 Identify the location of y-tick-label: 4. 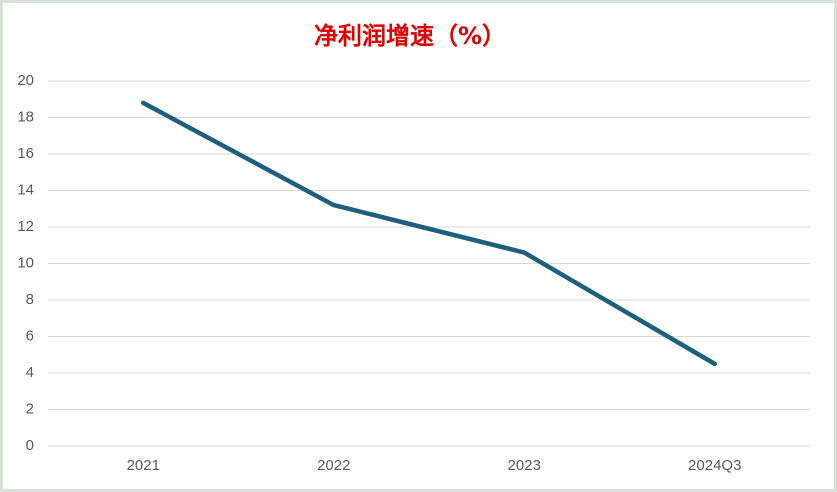
(30, 372).